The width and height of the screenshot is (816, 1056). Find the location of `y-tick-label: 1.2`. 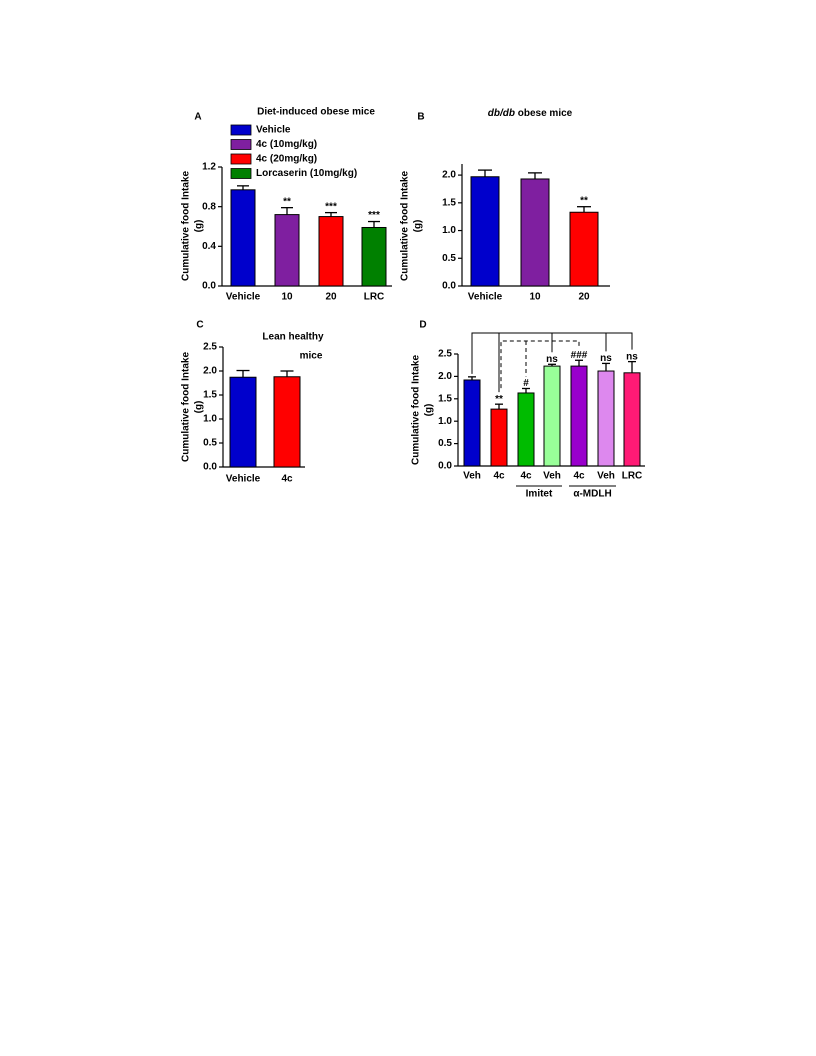

y-tick-label: 1.2 is located at coordinates (209, 167).